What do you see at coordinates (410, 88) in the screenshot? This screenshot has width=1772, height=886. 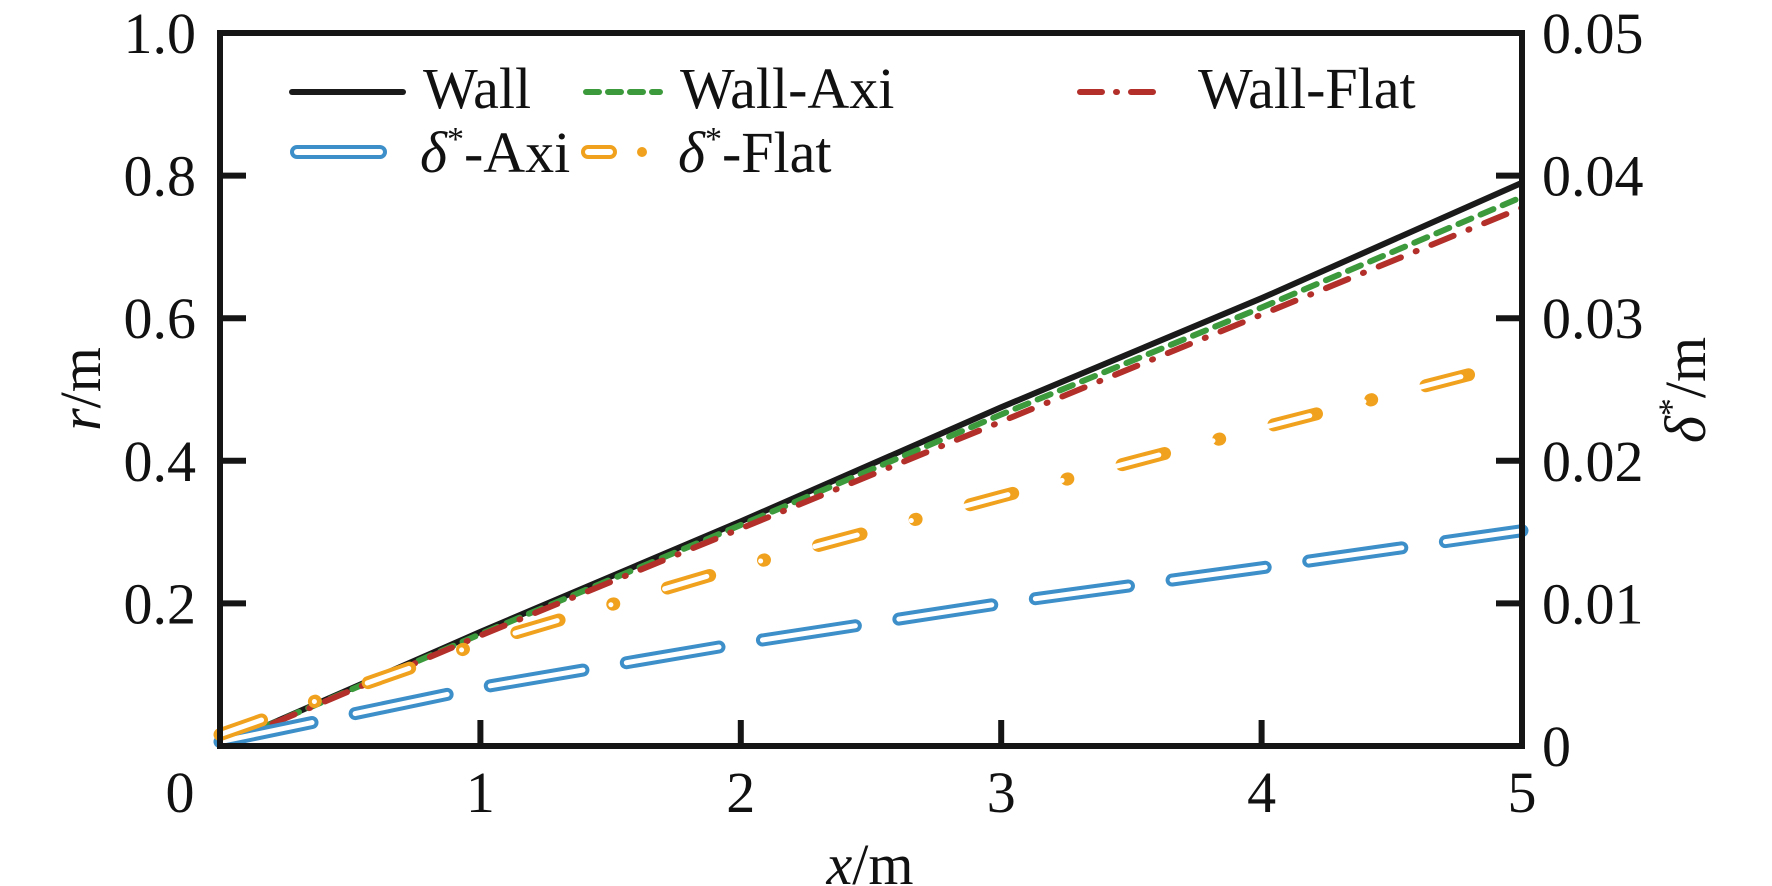 I see `legend-item-wall: Wall` at bounding box center [410, 88].